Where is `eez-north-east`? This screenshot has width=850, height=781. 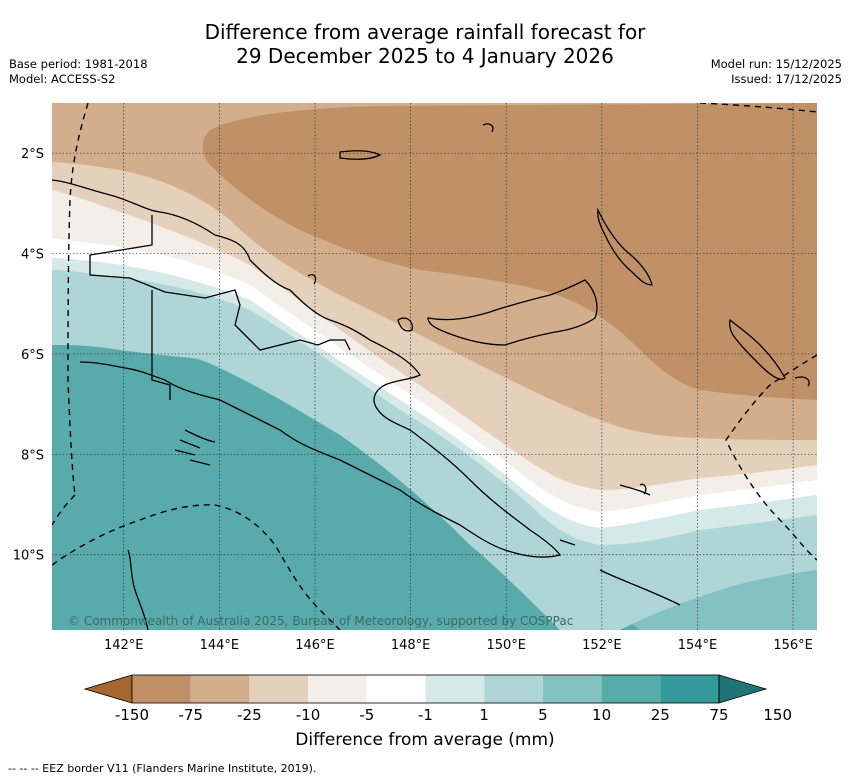 eez-north-east is located at coordinates (758, 108).